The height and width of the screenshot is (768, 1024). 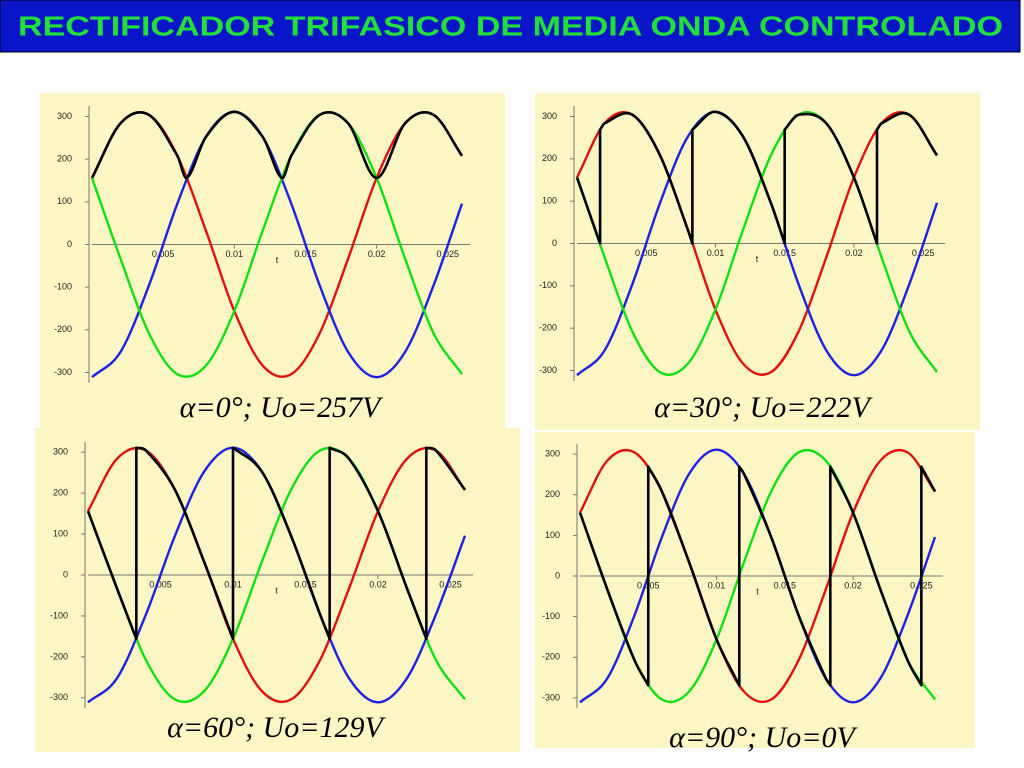 What do you see at coordinates (763, 407) in the screenshot?
I see `chart-caption: α=30°; Uo=222V` at bounding box center [763, 407].